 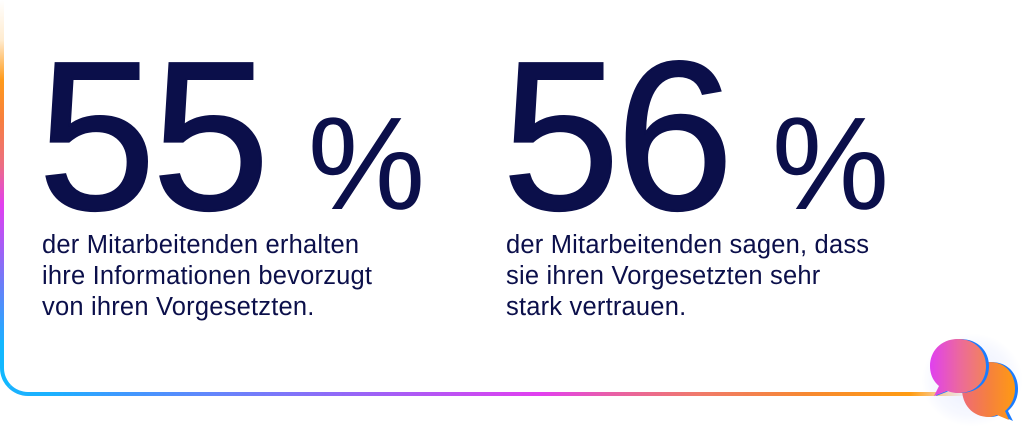 What do you see at coordinates (618, 135) in the screenshot?
I see `stat-value: 56` at bounding box center [618, 135].